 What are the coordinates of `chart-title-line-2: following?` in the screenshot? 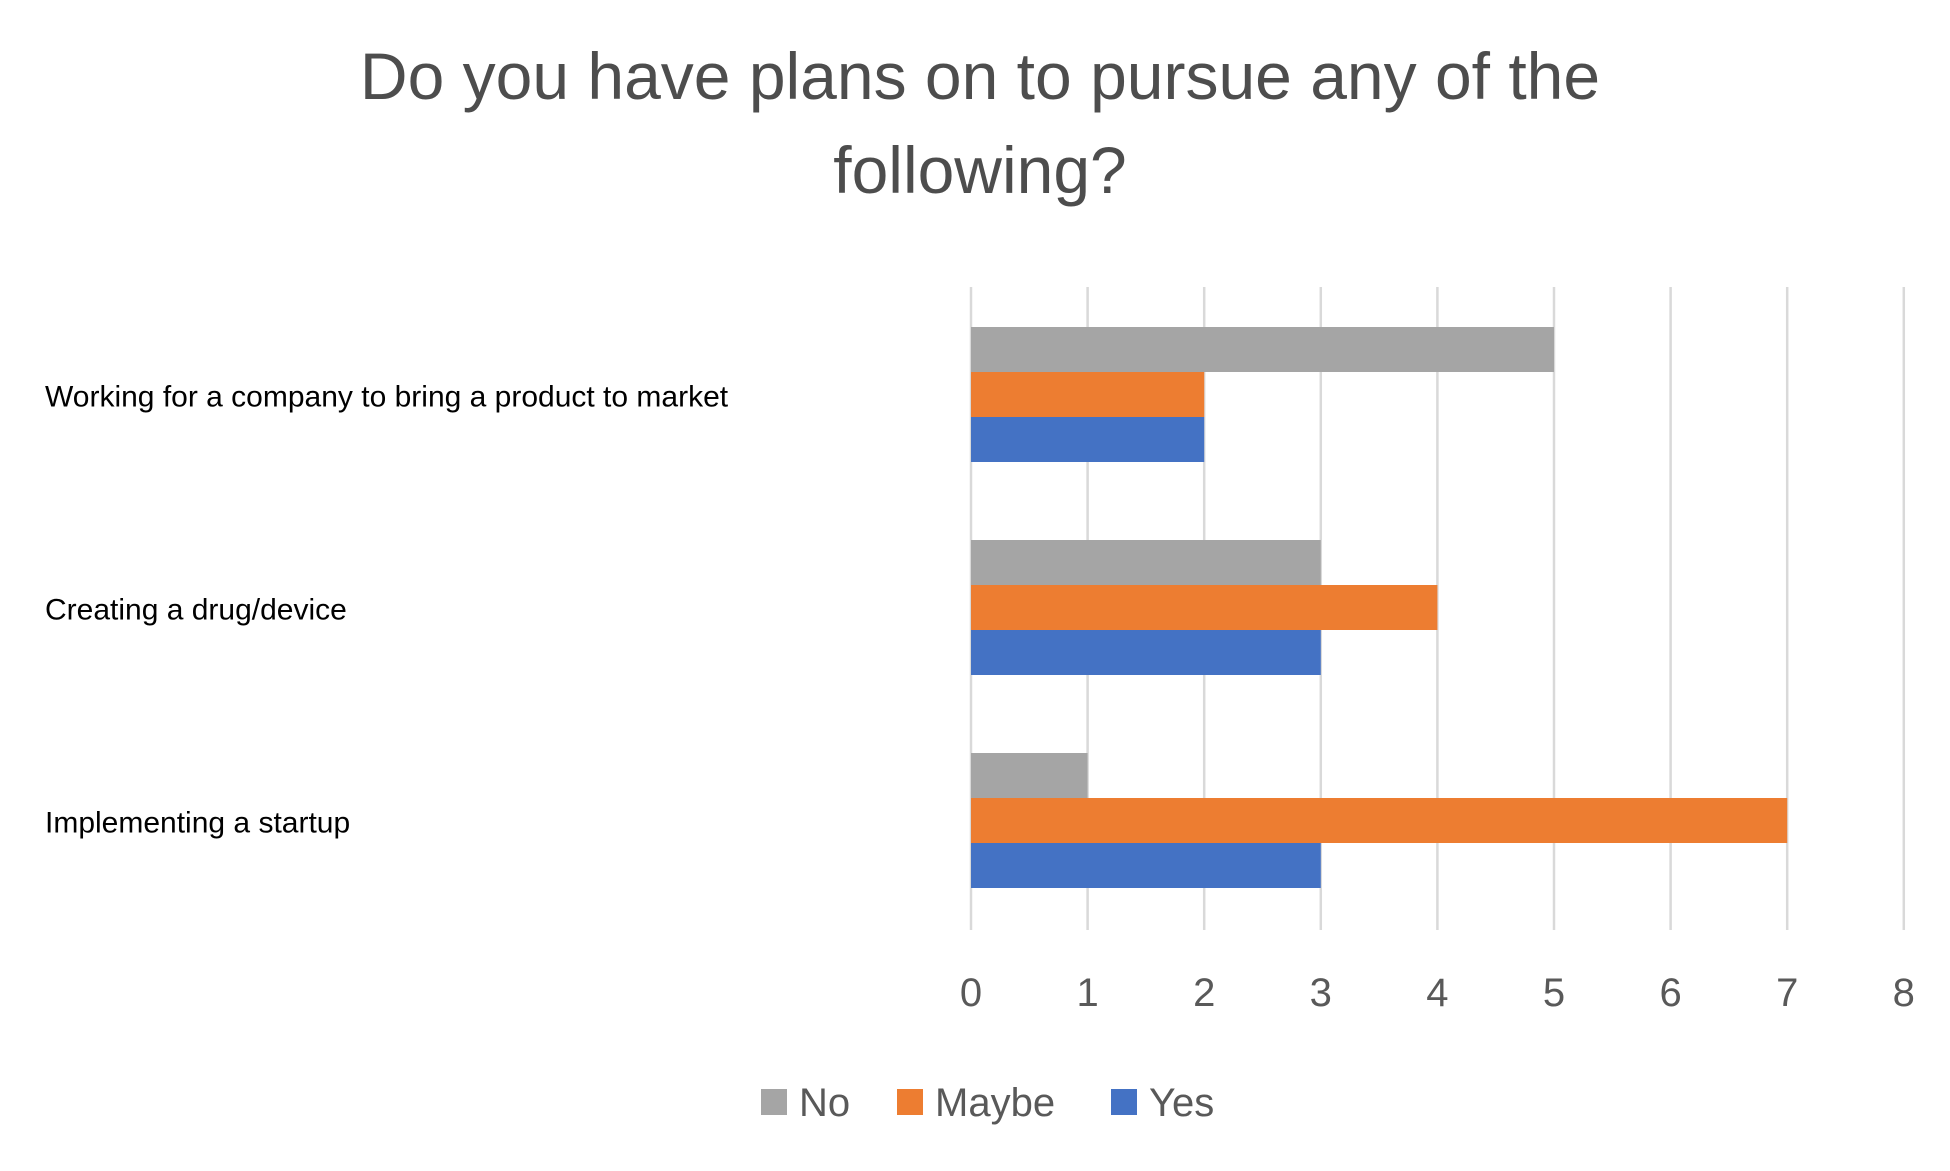 It's located at (980, 170).